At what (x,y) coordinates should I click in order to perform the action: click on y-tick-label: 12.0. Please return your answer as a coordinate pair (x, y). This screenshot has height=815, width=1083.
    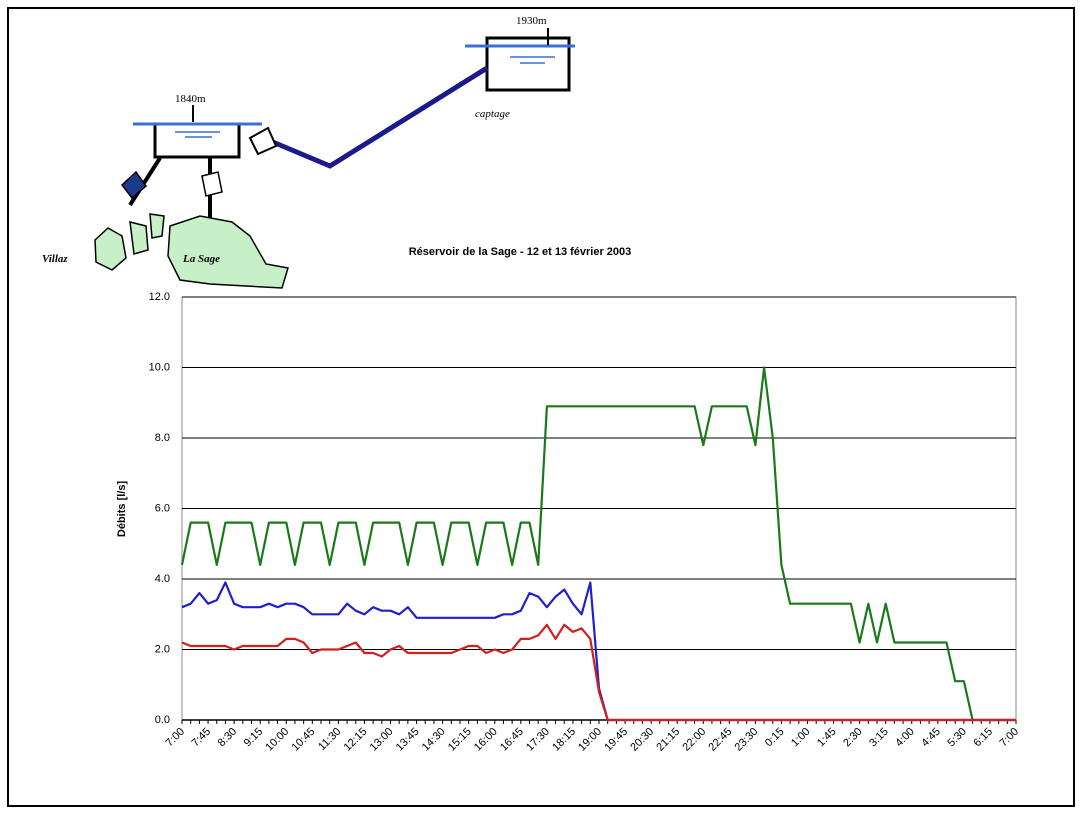
    Looking at the image, I should click on (159, 297).